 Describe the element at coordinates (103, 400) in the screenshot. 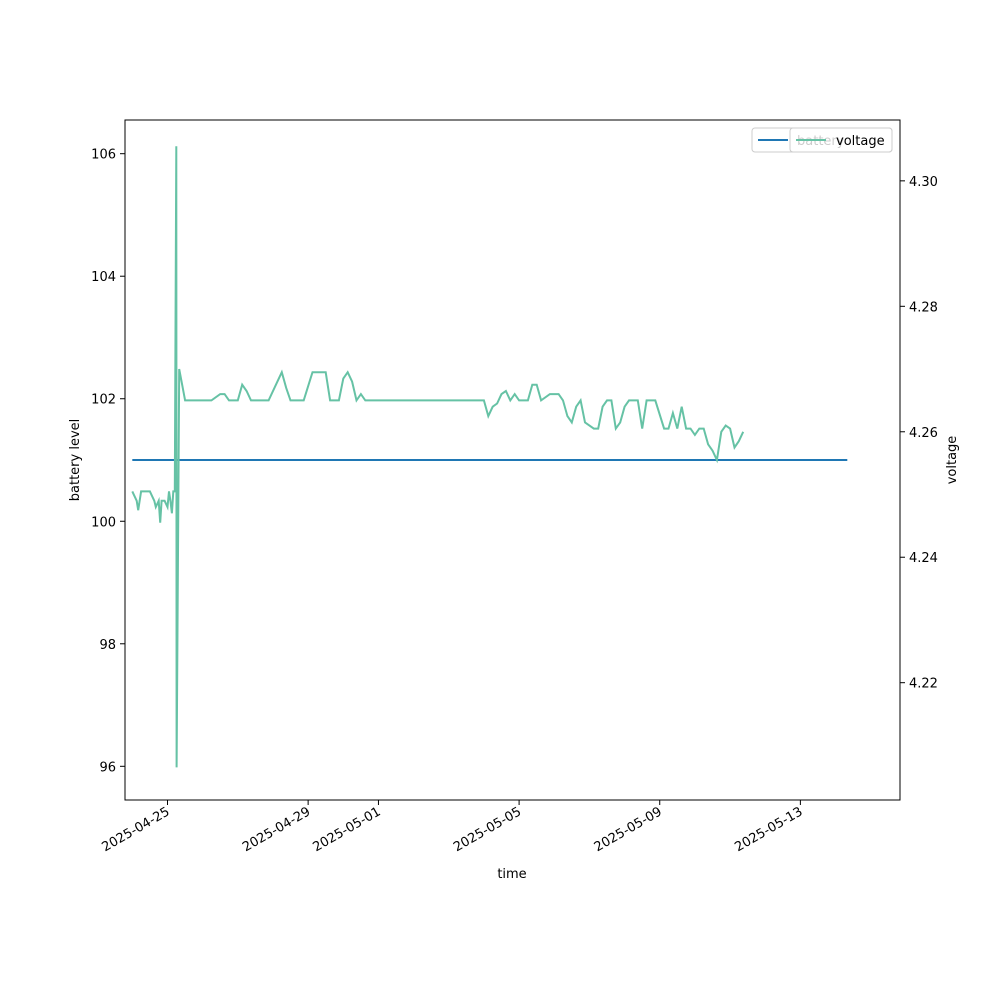

I see `y-tick-label: 102` at that location.